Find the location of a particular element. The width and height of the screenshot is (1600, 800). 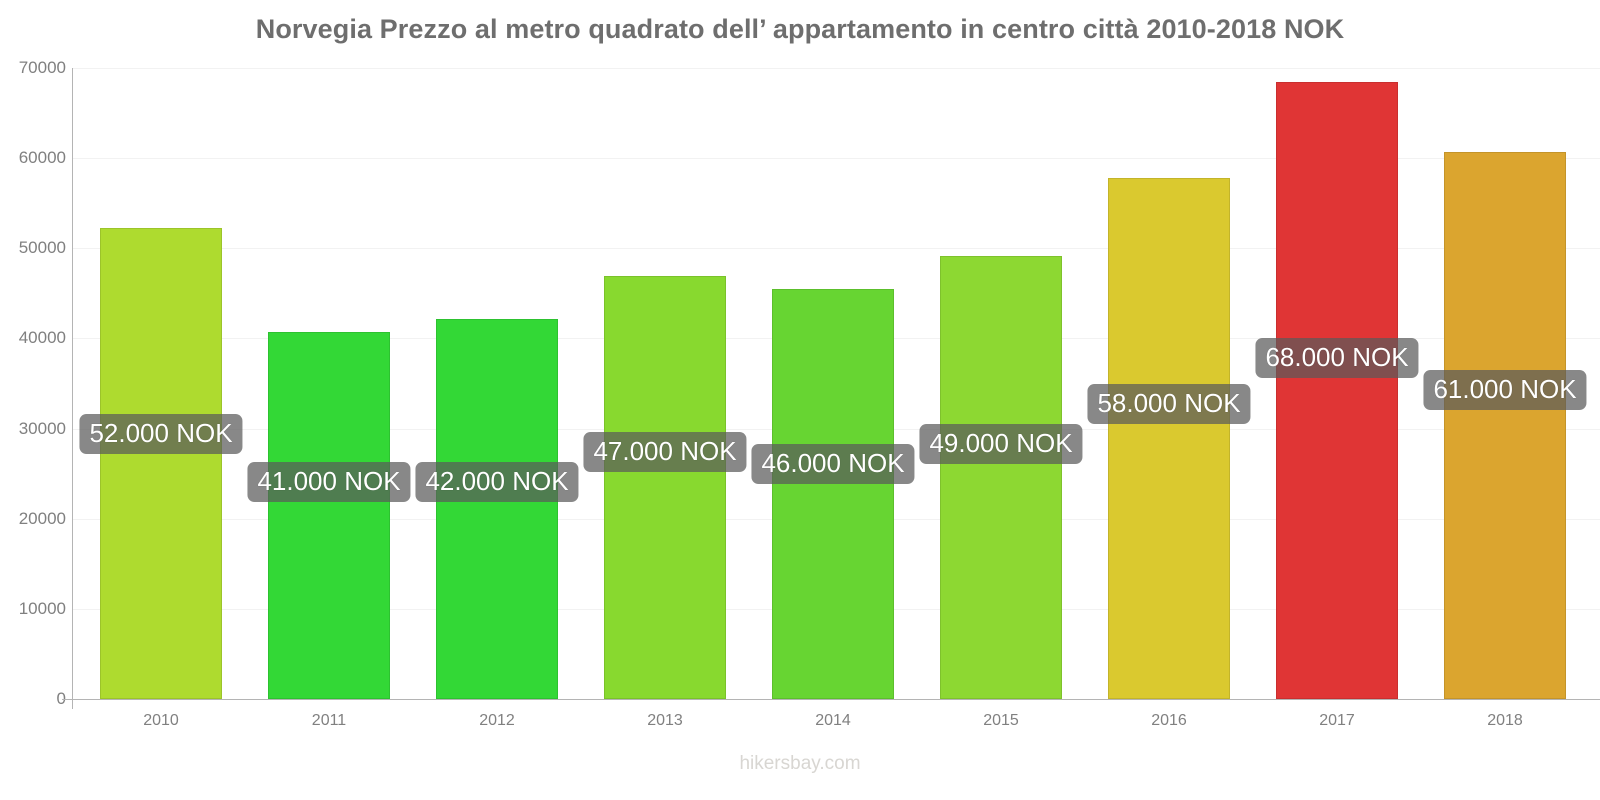

x-tick-label: 2015 is located at coordinates (1001, 720).